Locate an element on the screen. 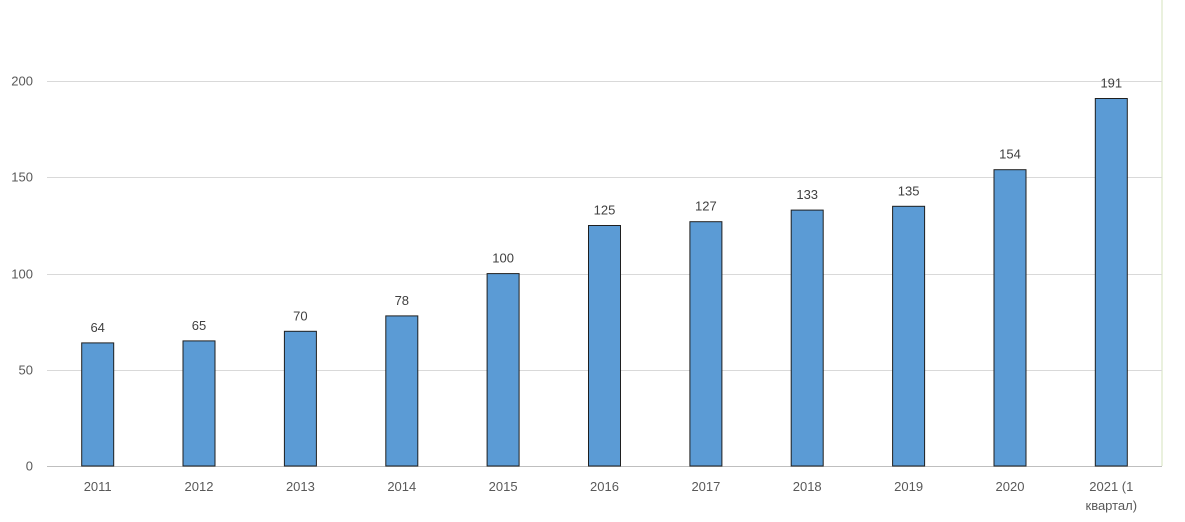 This screenshot has width=1185, height=522. x-tick-label: 2014 is located at coordinates (401, 486).